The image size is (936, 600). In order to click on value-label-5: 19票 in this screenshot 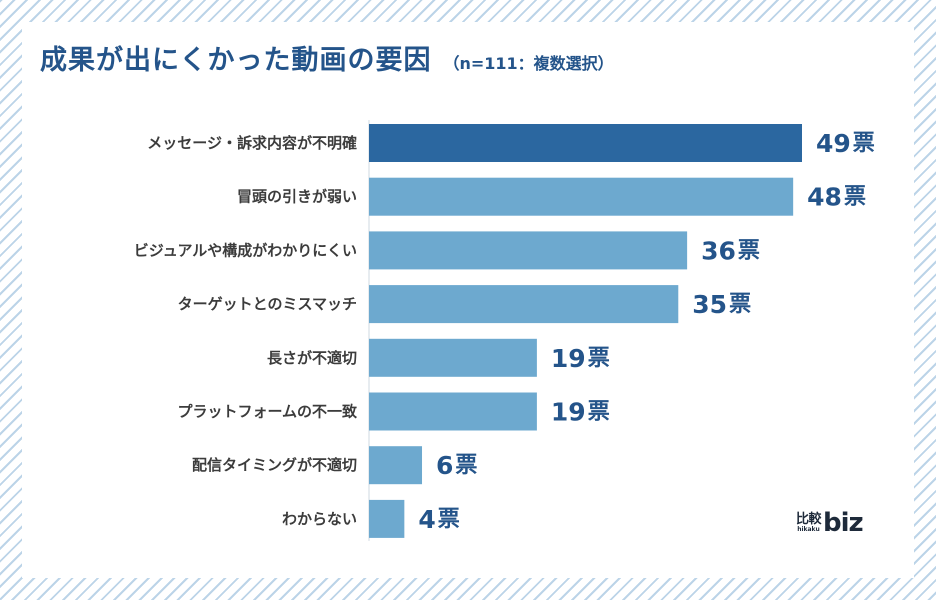, I will do `click(580, 357)`.